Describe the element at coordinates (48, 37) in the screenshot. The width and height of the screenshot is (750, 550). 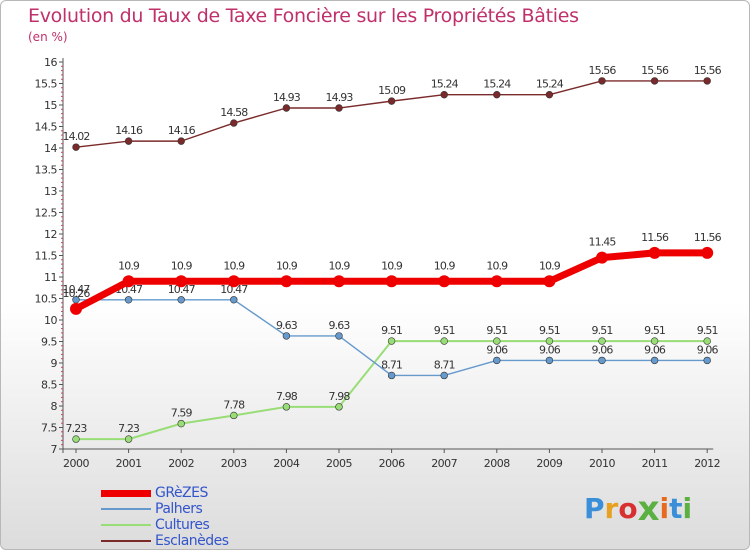
I see `chart-subtitle: (en %)` at that location.